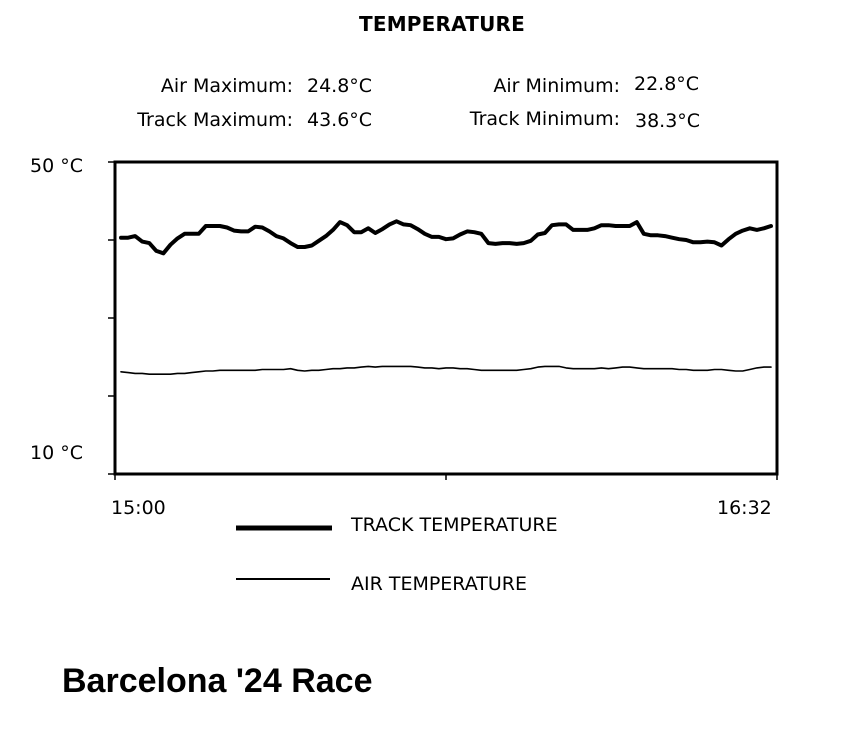 The width and height of the screenshot is (849, 730). What do you see at coordinates (454, 525) in the screenshot?
I see `legend-track-label: TRACK TEMPERATURE` at bounding box center [454, 525].